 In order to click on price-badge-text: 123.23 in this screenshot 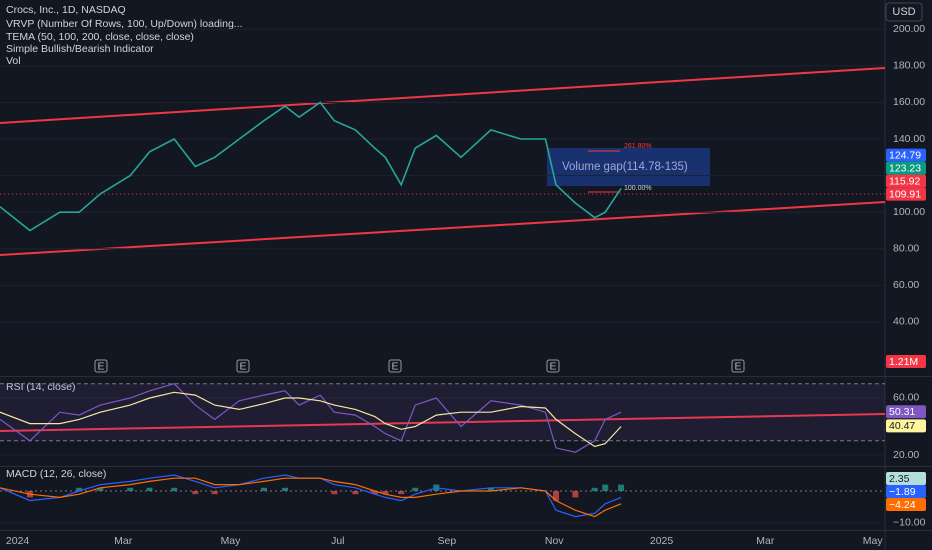, I will do `click(905, 168)`.